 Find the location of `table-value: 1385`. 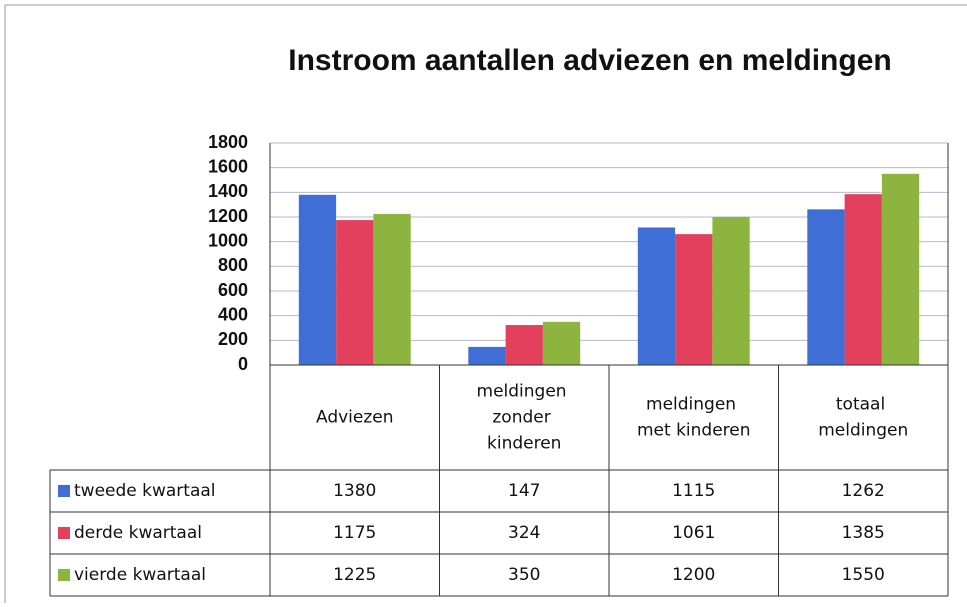

table-value: 1385 is located at coordinates (863, 533).